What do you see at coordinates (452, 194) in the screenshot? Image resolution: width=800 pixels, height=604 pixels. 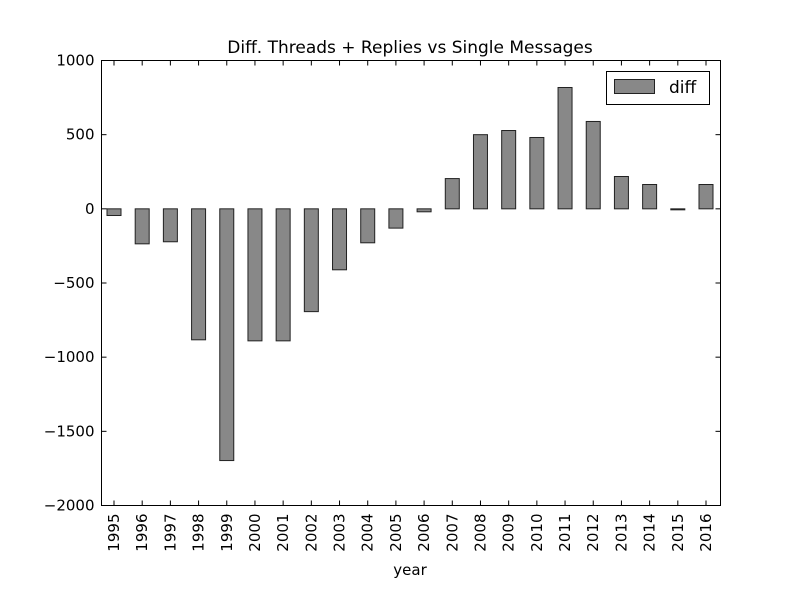 I see `bar-2007` at bounding box center [452, 194].